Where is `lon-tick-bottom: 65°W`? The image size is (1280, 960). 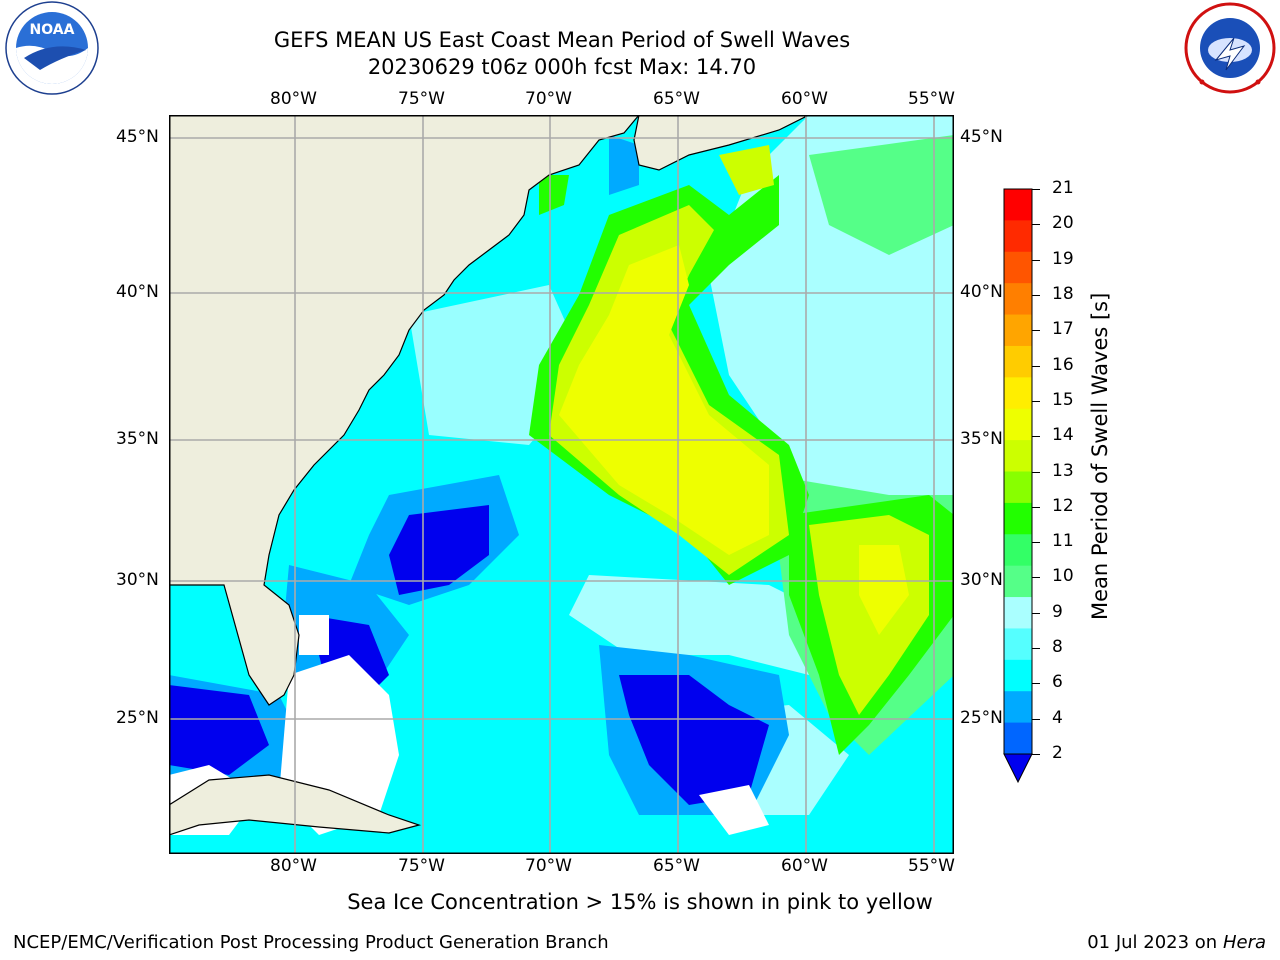
lon-tick-bottom: 65°W is located at coordinates (676, 866).